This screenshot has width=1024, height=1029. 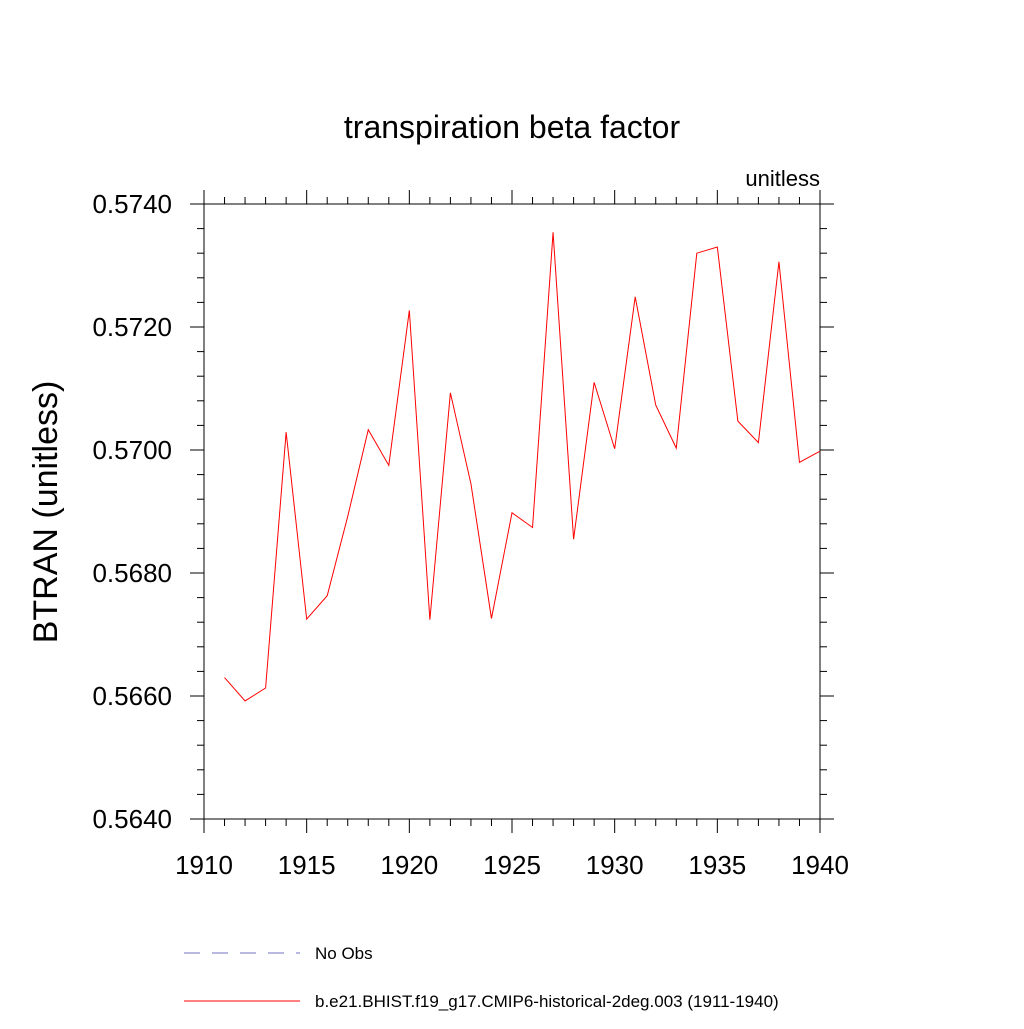 What do you see at coordinates (615, 865) in the screenshot?
I see `x-tick-label: 1930` at bounding box center [615, 865].